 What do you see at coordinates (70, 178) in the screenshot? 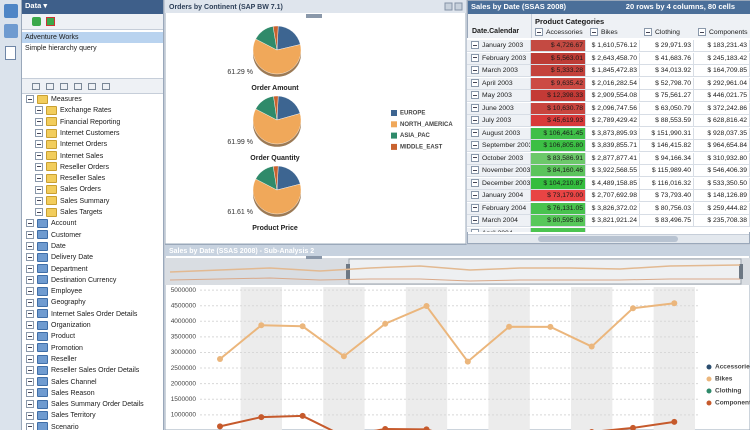
I see `tree-node: Reseller Sales` at bounding box center [70, 178].